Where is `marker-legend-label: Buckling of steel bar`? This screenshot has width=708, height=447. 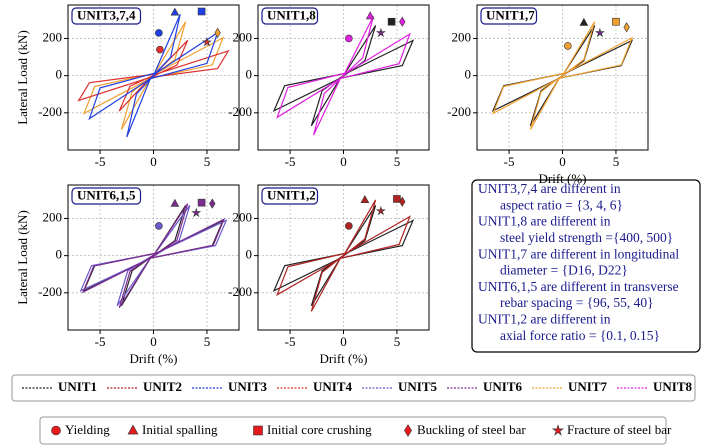
marker-legend-label: Buckling of steel bar is located at coordinates (471, 429).